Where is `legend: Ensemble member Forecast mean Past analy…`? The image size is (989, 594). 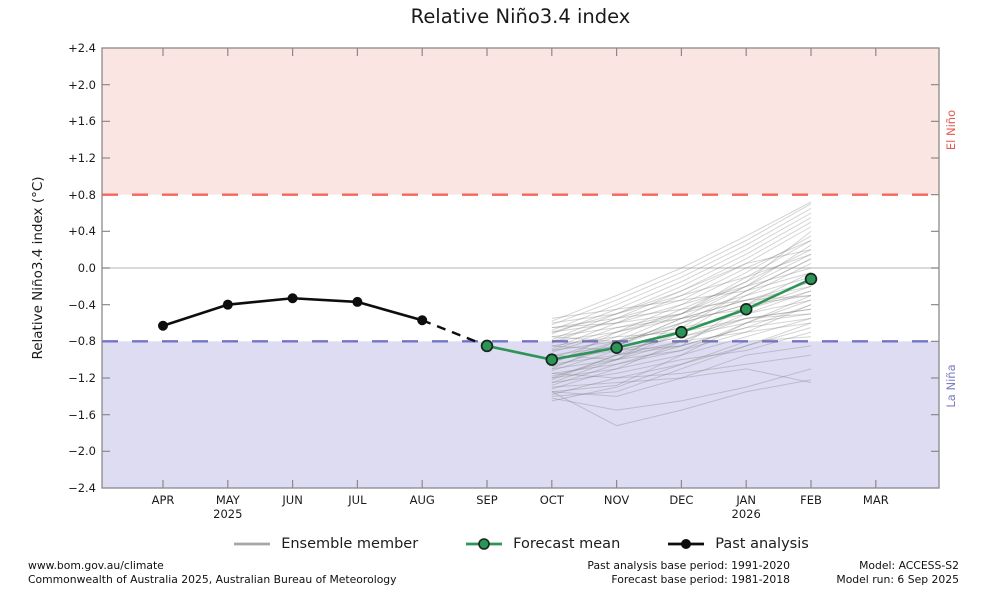
legend: Ensemble member Forecast mean Past analy… is located at coordinates (520, 544).